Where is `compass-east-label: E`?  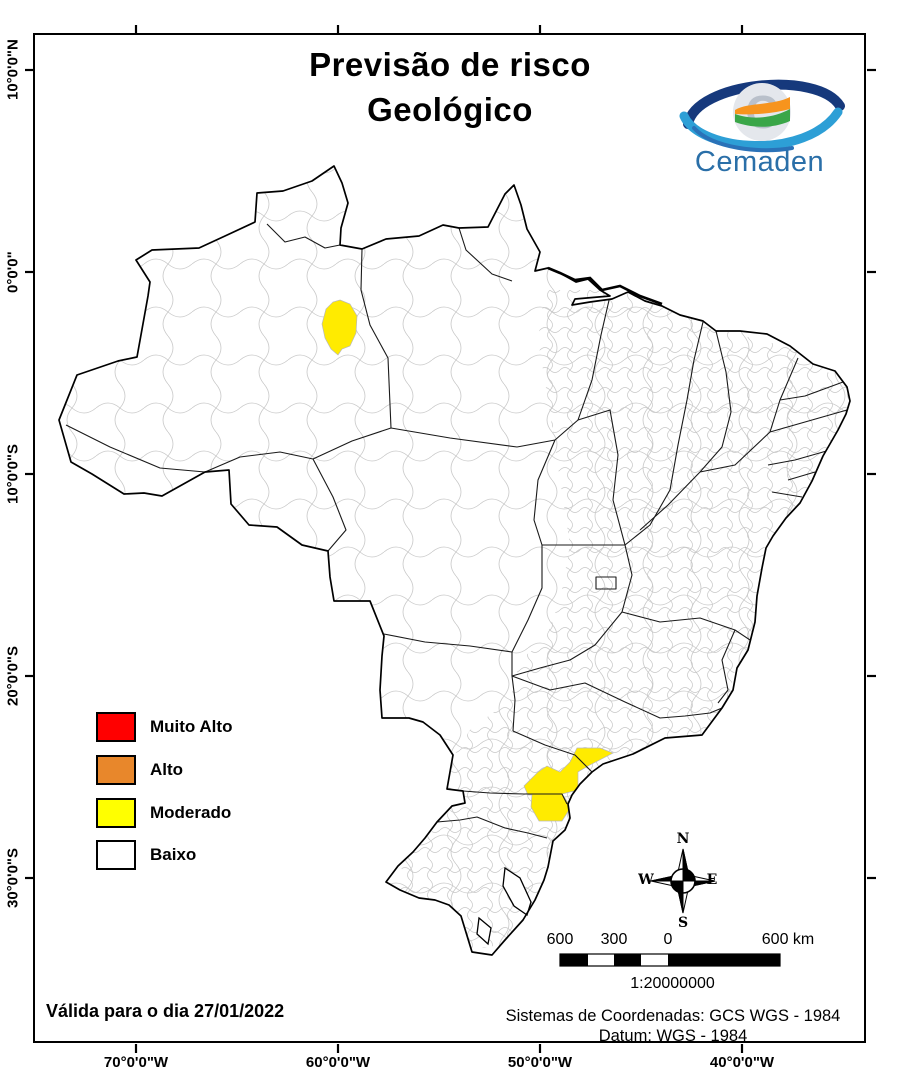 compass-east-label: E is located at coordinates (712, 880).